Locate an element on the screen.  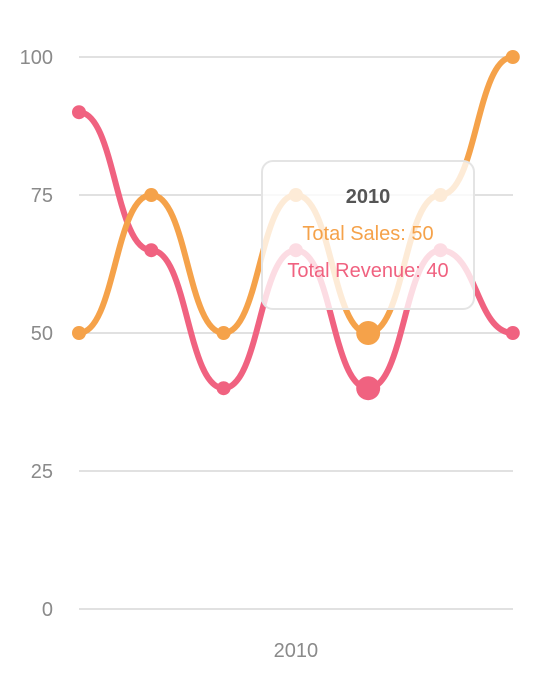
y-tick-label: 50 is located at coordinates (42, 334).